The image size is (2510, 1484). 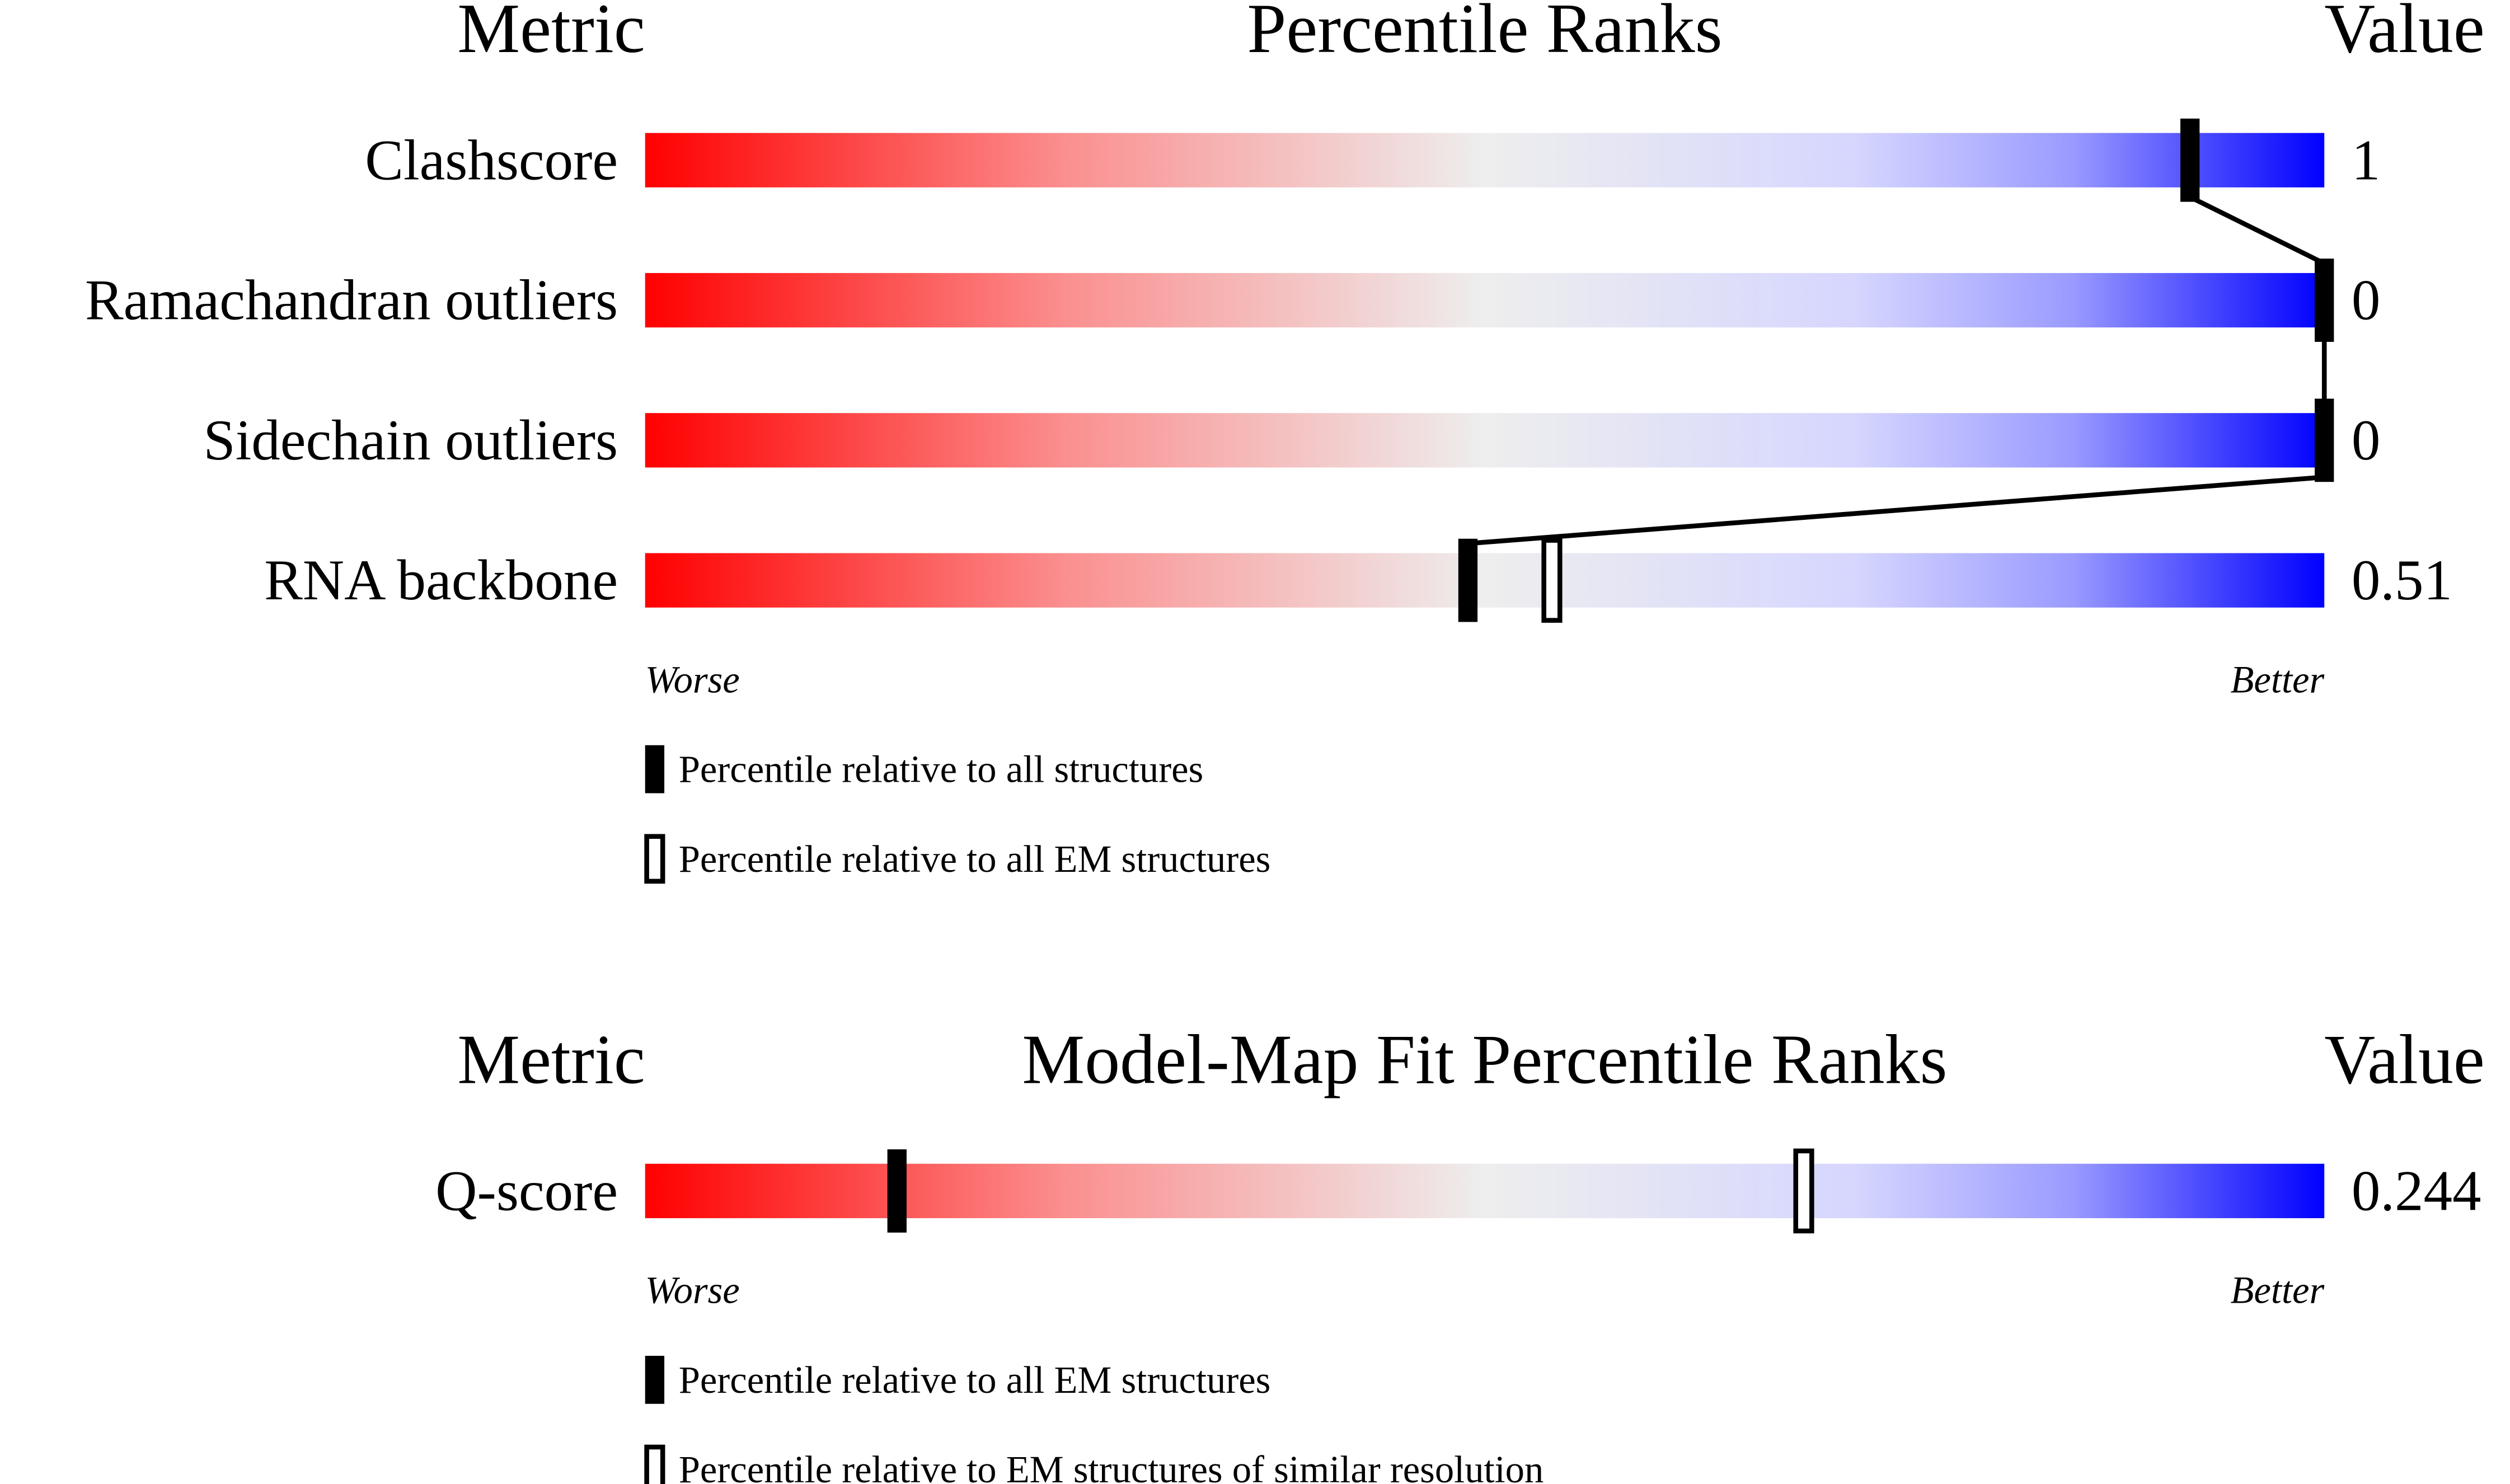 I want to click on metric-value: 0.51, so click(x=2402, y=580).